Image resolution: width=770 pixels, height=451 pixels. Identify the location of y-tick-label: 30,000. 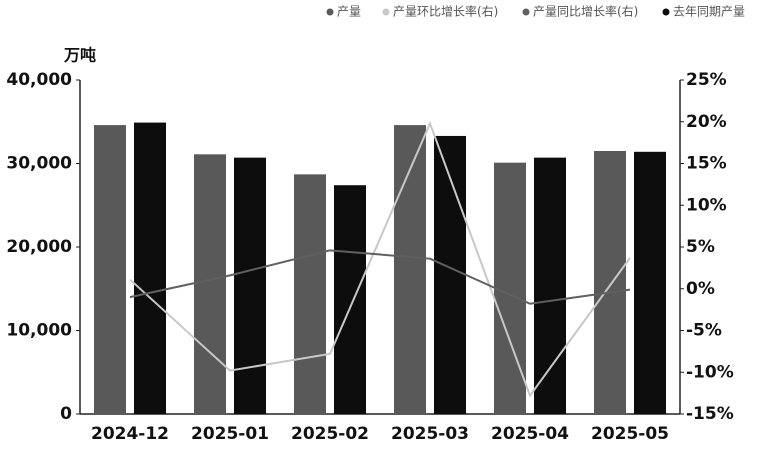
(39, 164).